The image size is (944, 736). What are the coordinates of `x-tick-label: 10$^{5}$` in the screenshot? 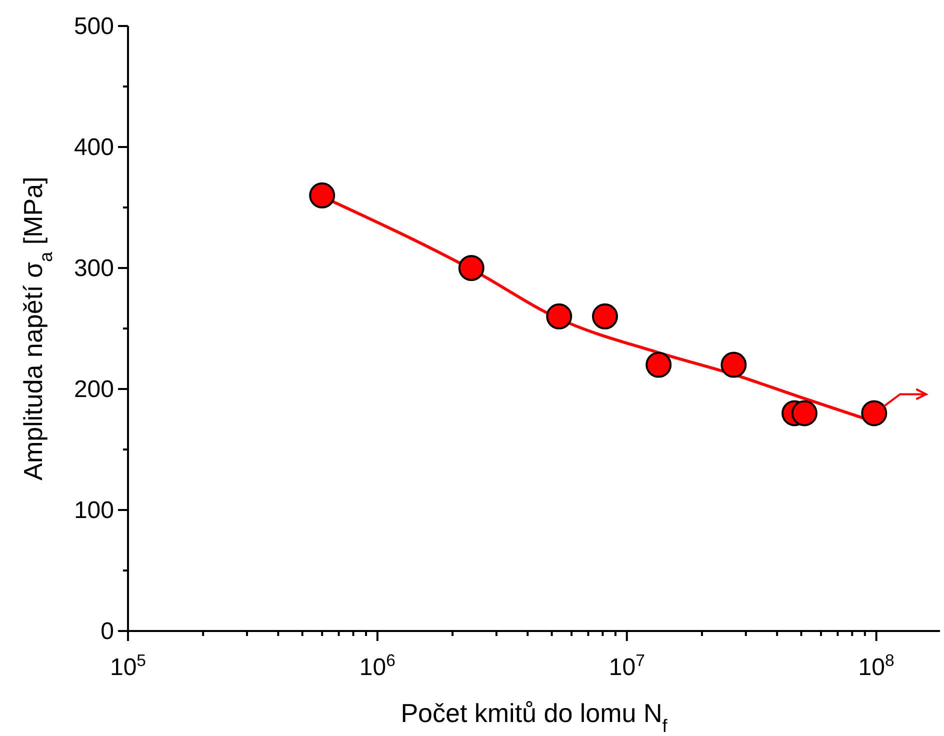 It's located at (128, 665).